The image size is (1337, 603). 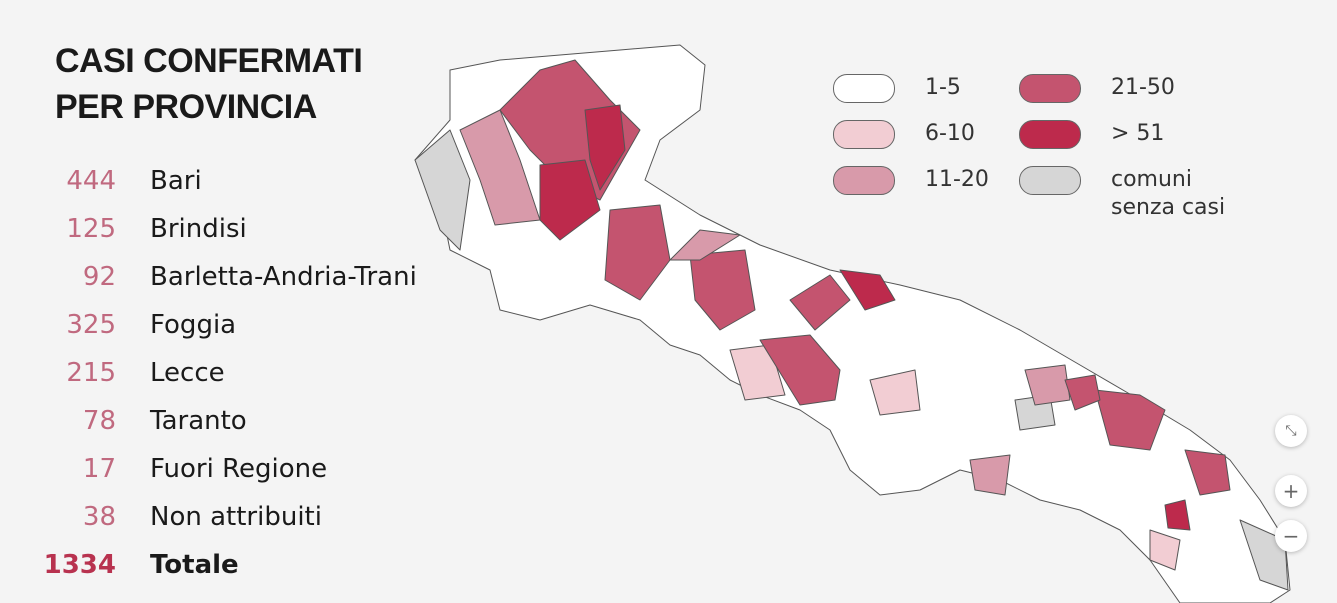 What do you see at coordinates (187, 373) in the screenshot?
I see `province-name: Lecce` at bounding box center [187, 373].